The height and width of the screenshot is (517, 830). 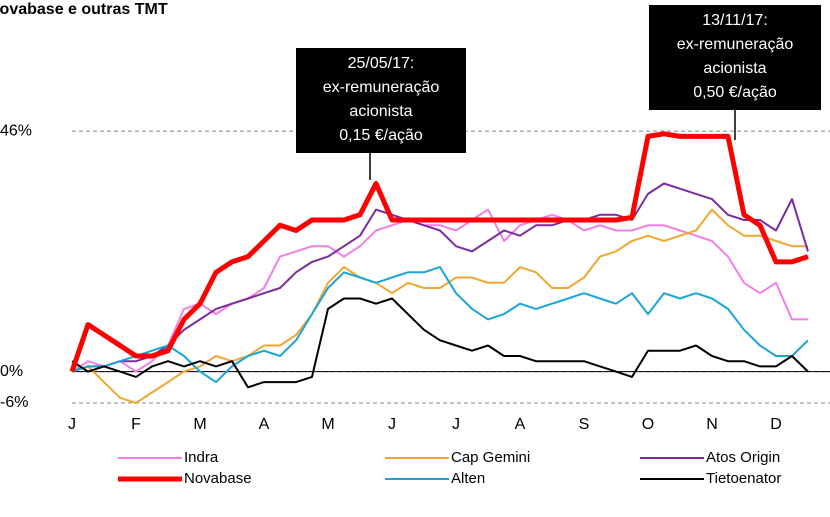 I want to click on x-tick-label: D, so click(x=776, y=424).